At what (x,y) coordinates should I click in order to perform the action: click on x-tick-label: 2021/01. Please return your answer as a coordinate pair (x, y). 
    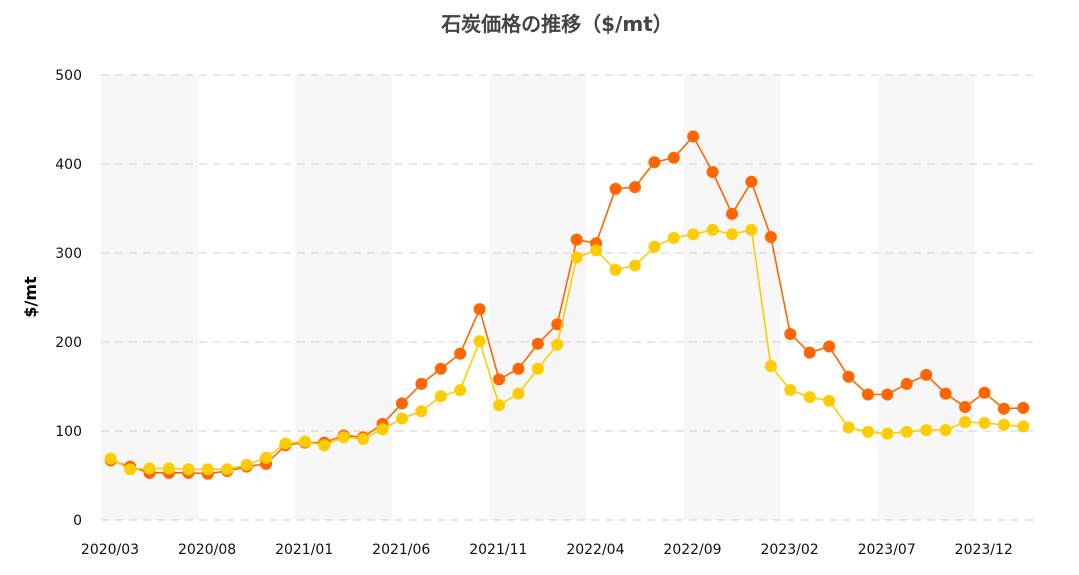
    Looking at the image, I should click on (304, 550).